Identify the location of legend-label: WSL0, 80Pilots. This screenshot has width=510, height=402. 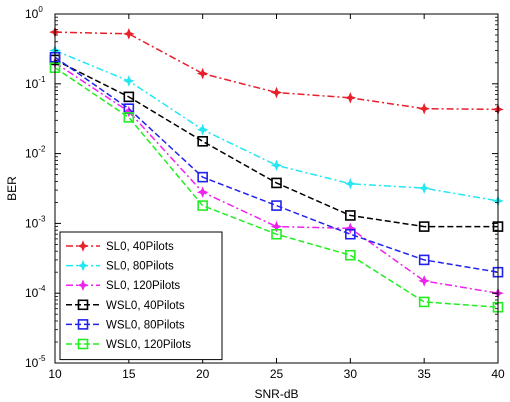
(145, 325).